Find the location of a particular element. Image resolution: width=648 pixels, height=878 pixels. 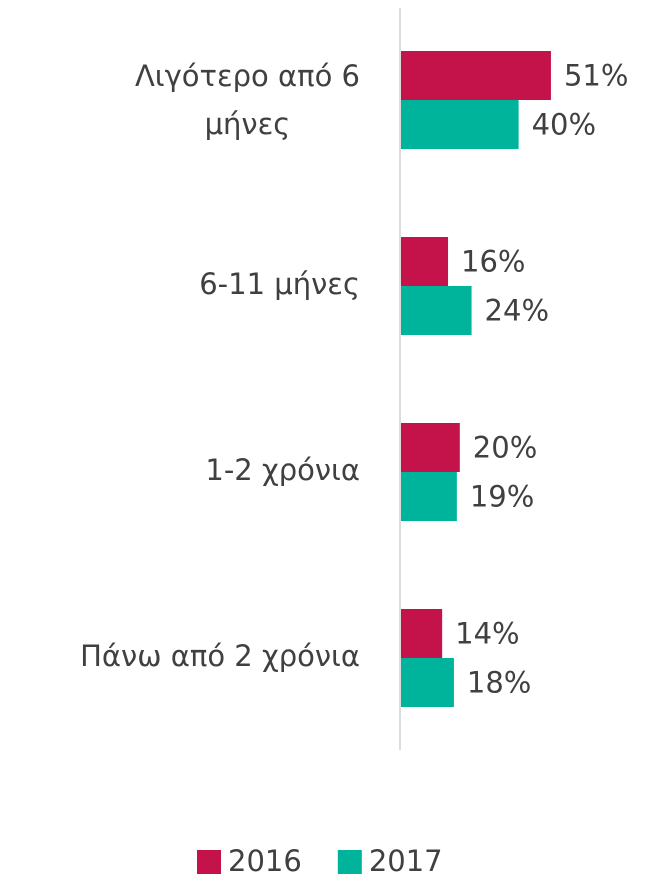

legend-label: 2017 is located at coordinates (406, 861).